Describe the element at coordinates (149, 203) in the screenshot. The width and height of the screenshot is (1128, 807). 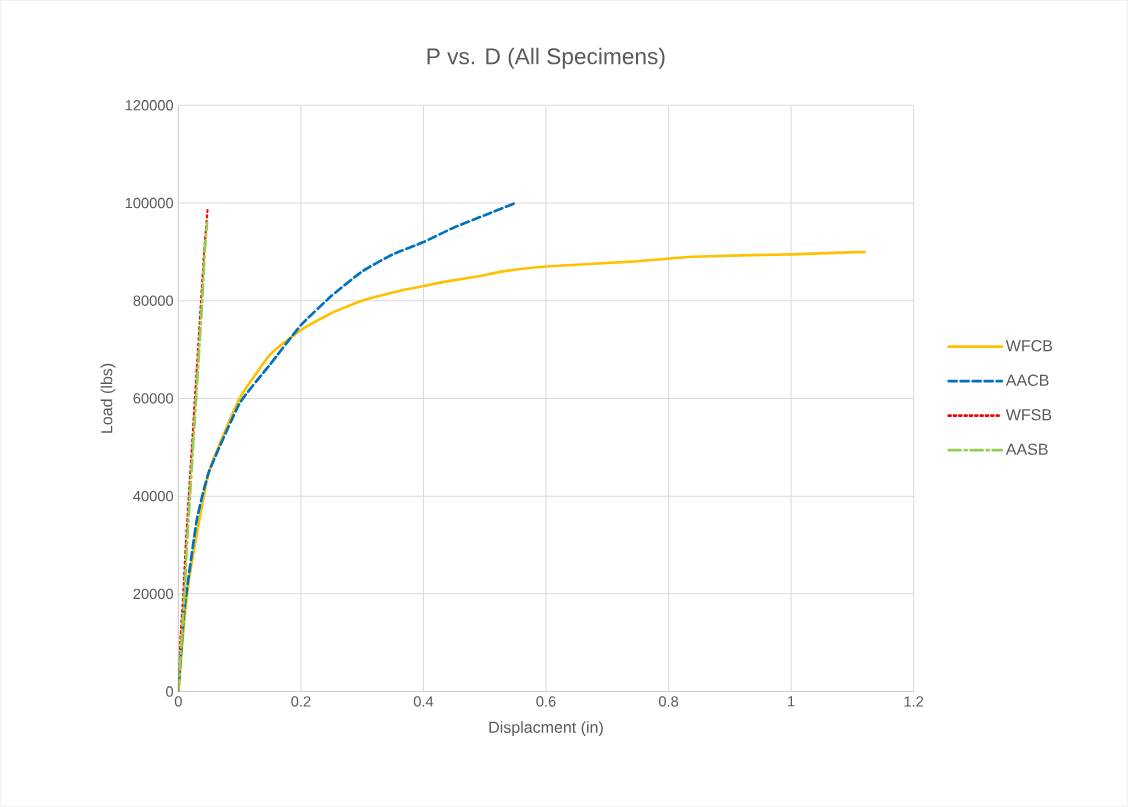
I see `y-tick-label: 100000` at that location.